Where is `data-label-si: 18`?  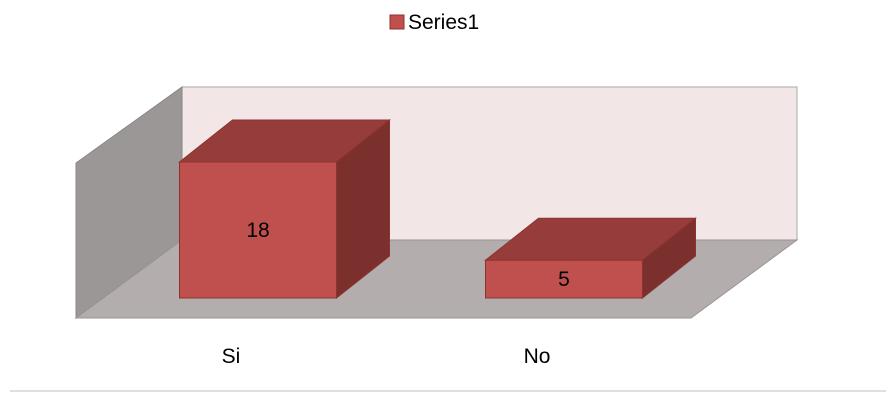
data-label-si: 18 is located at coordinates (257, 230).